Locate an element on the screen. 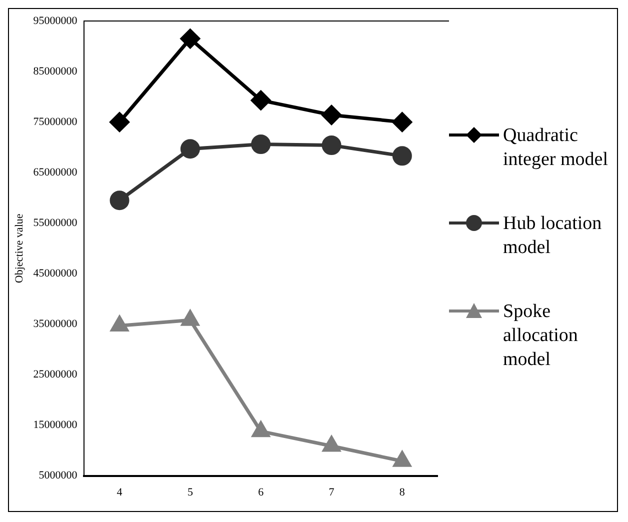  y-tick-label: 55000000 is located at coordinates (55, 223).